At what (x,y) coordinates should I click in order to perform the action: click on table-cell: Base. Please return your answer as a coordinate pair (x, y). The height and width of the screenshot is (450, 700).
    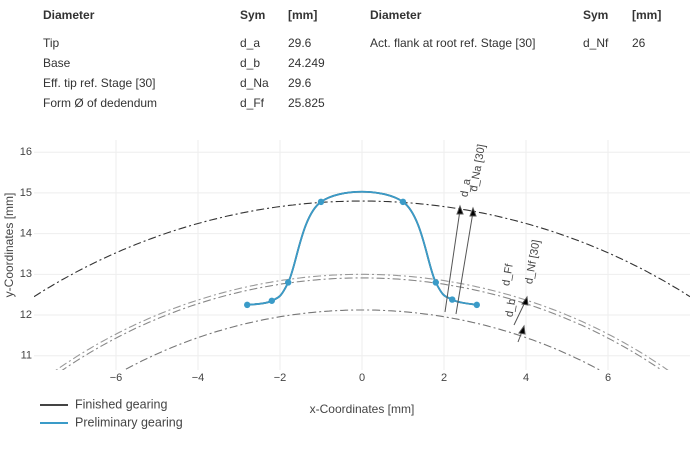
    Looking at the image, I should click on (57, 63).